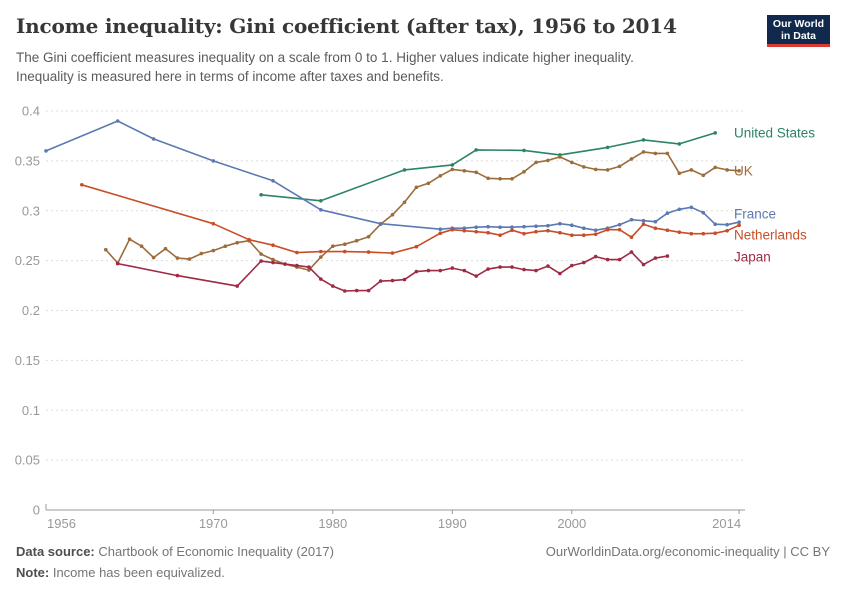  Describe the element at coordinates (655, 258) in the screenshot. I see `series-marker-japan-2007` at that location.